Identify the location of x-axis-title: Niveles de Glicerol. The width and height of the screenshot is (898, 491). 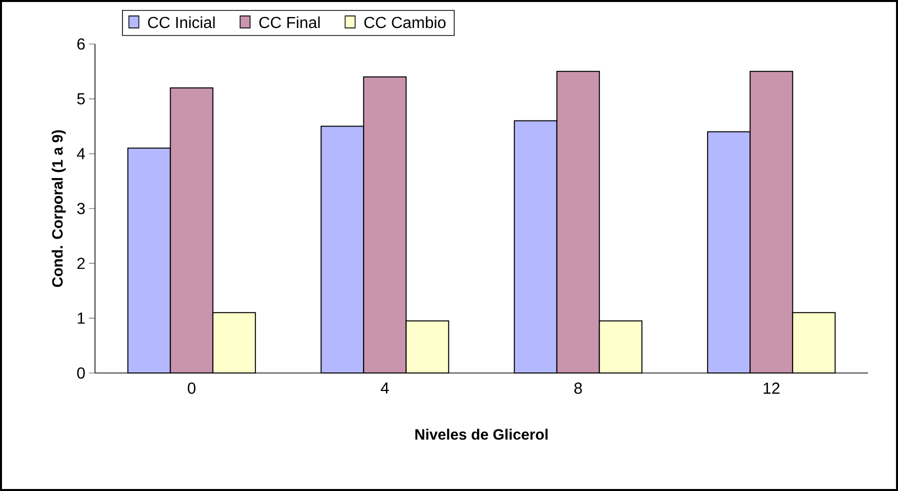
(481, 434).